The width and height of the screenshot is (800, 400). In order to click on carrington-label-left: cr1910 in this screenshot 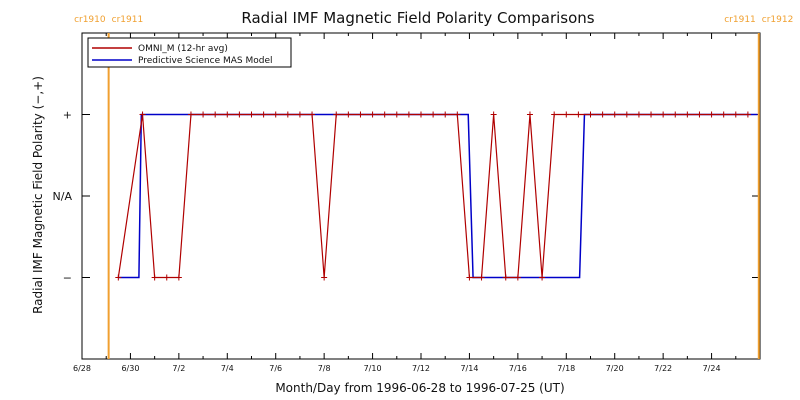, I will do `click(90, 20)`.